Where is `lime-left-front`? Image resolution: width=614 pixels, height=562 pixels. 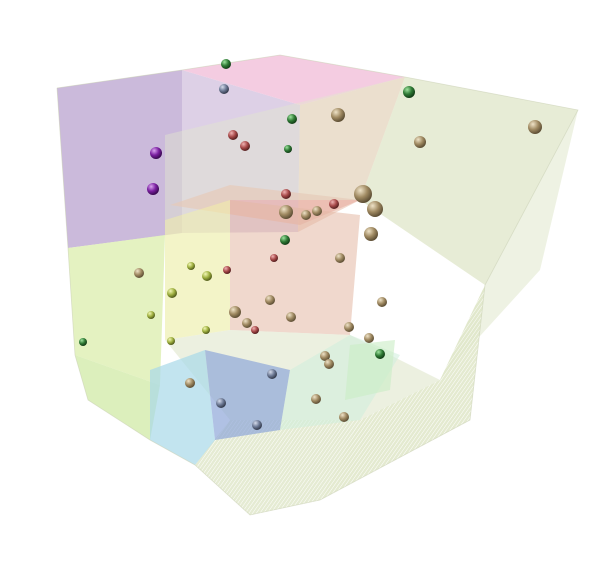
lime-left-front is located at coordinates (117, 397).